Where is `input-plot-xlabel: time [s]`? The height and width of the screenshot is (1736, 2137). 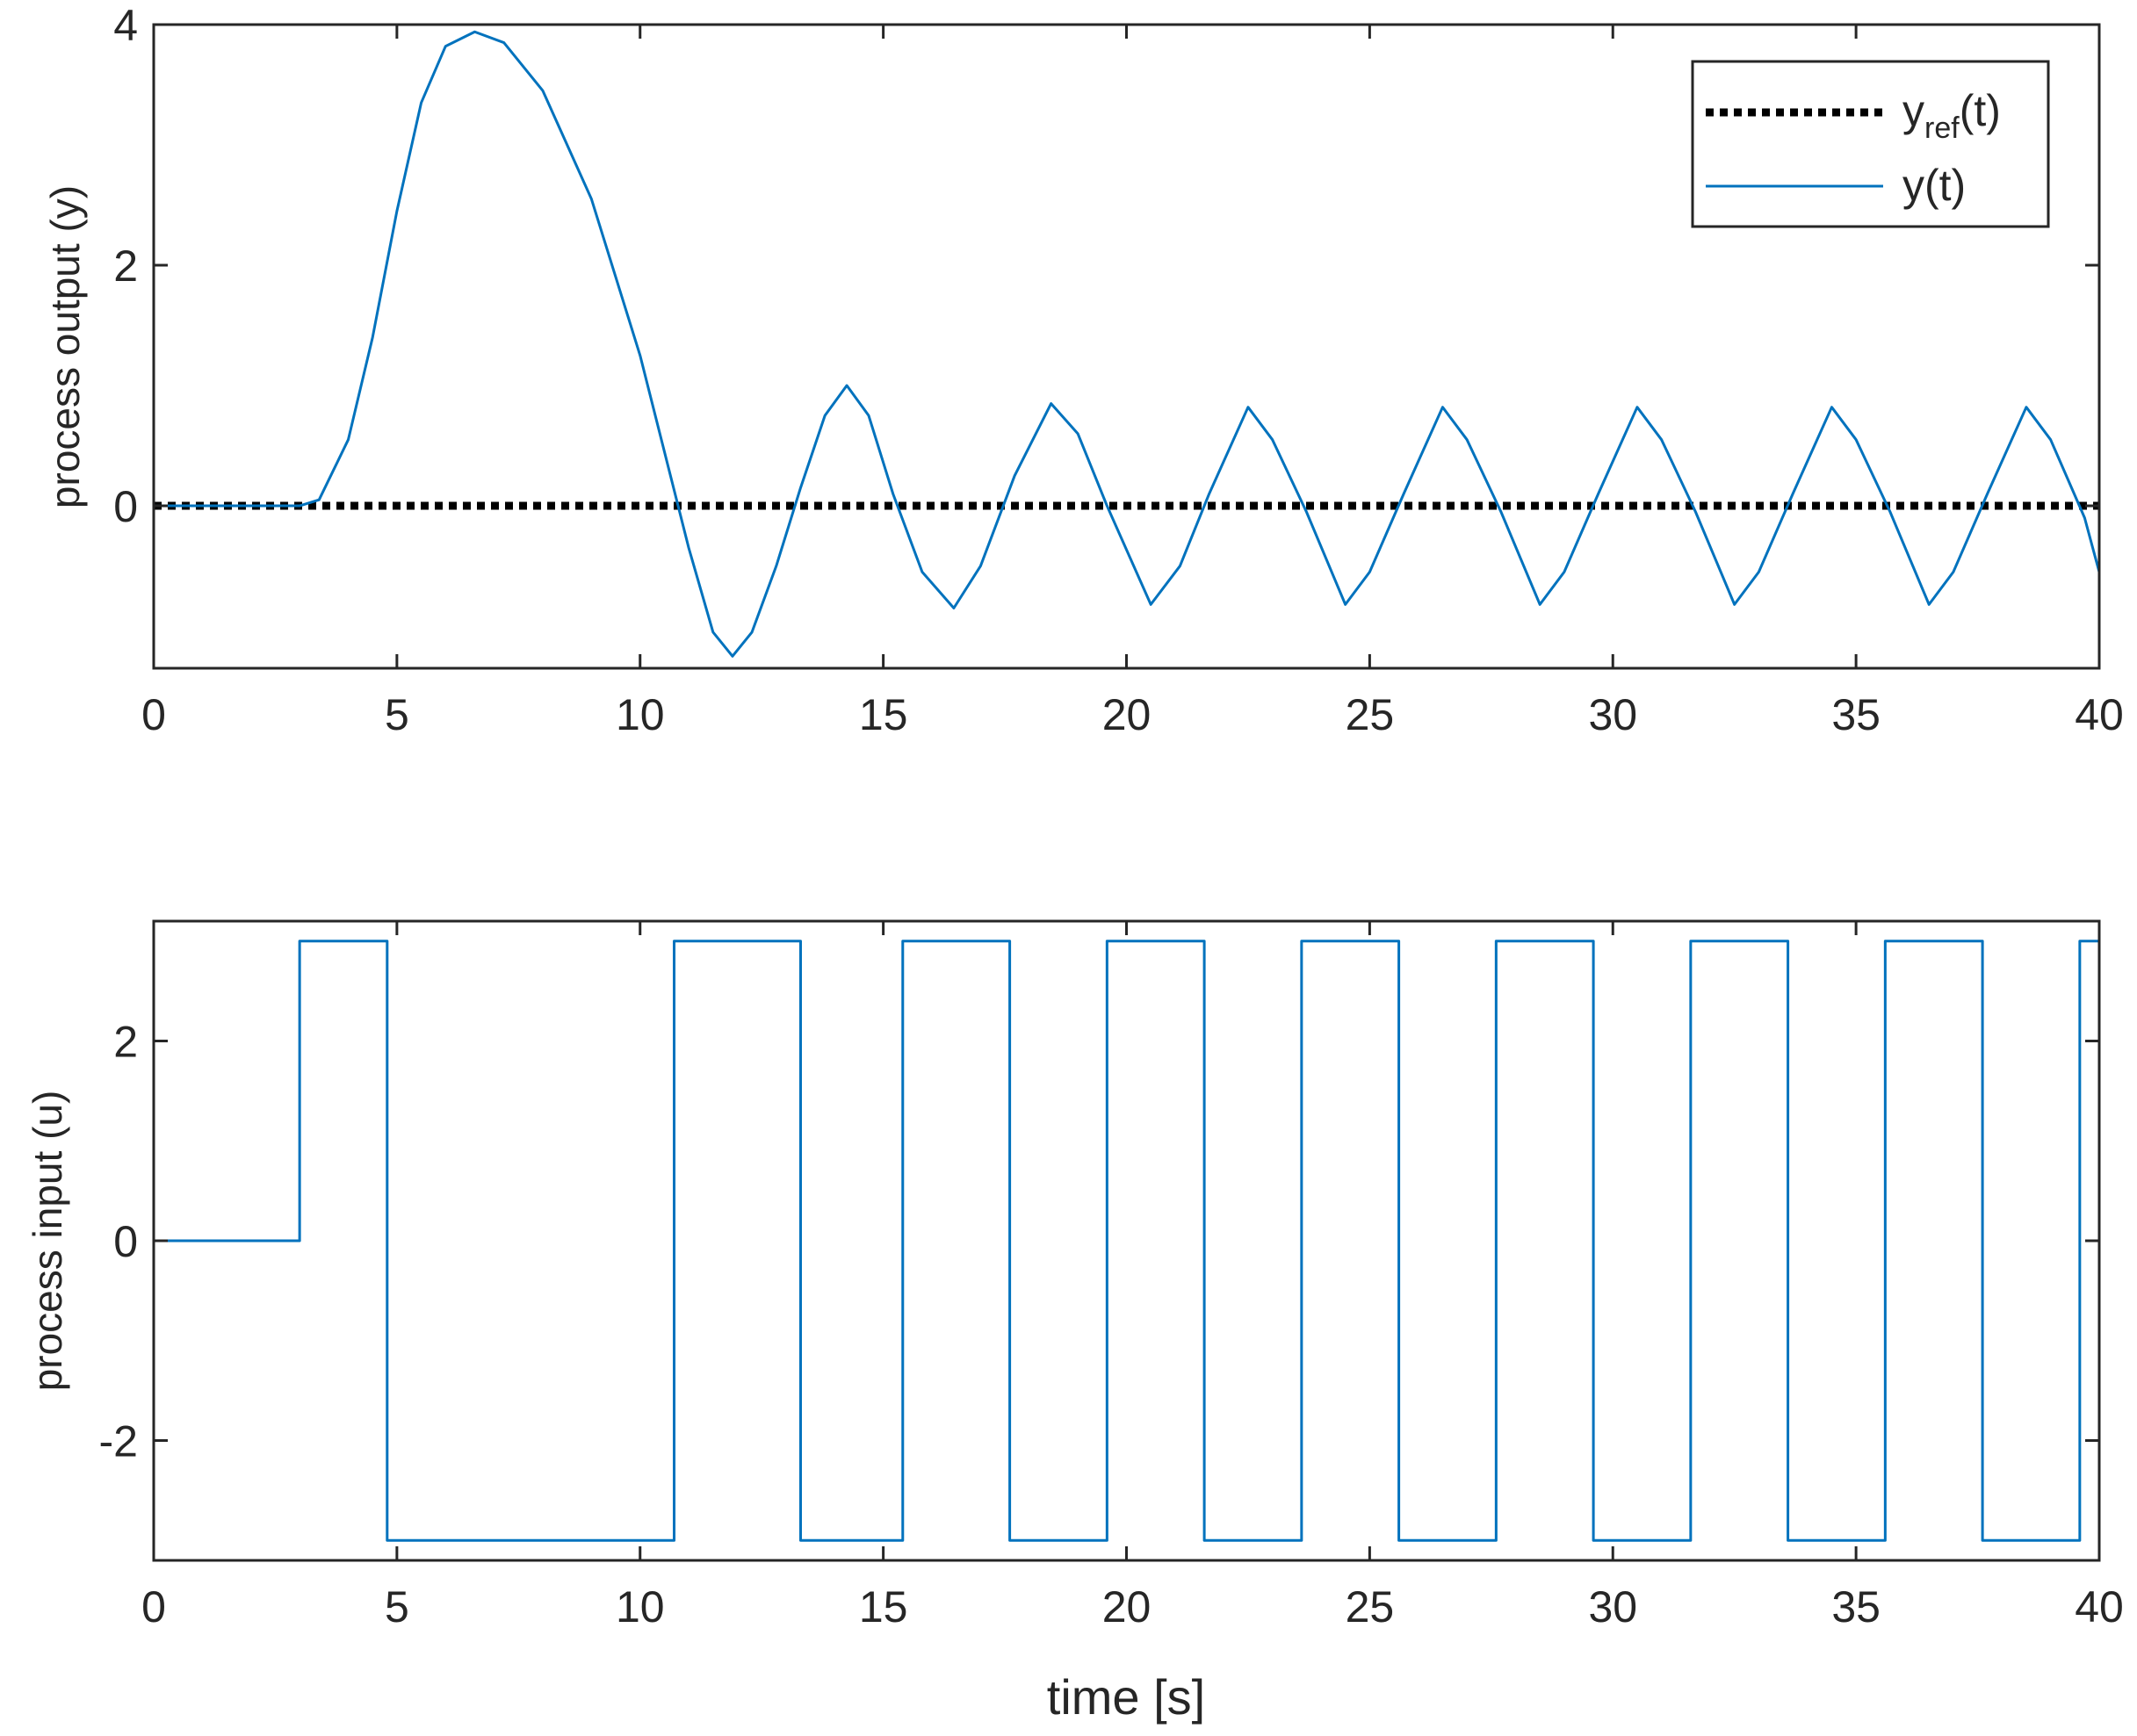 input-plot-xlabel: time [s] is located at coordinates (1126, 1697).